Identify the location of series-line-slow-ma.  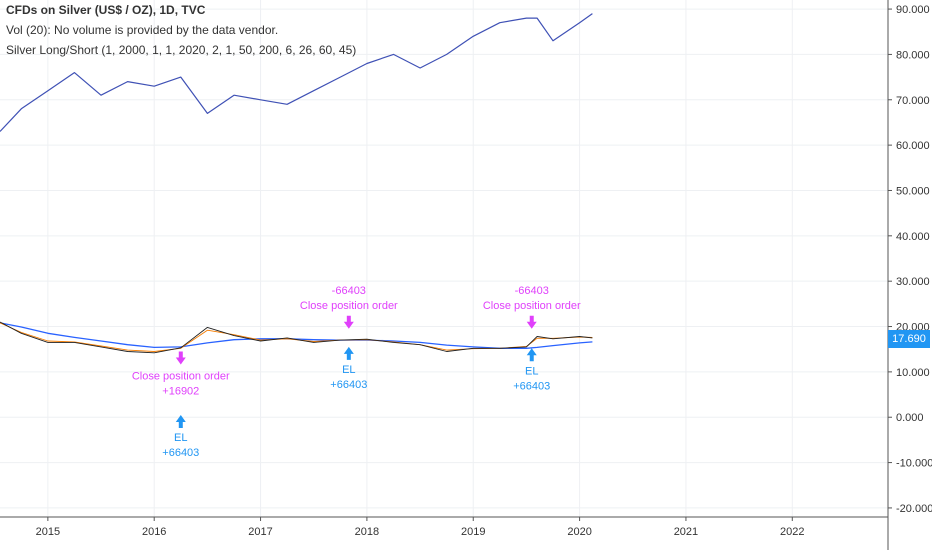
(296, 335).